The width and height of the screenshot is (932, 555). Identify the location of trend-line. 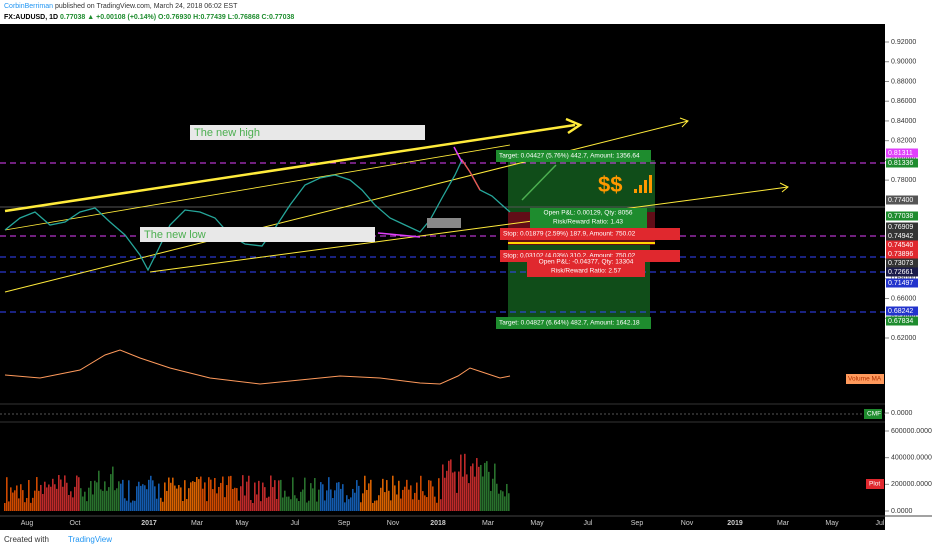
(257, 187).